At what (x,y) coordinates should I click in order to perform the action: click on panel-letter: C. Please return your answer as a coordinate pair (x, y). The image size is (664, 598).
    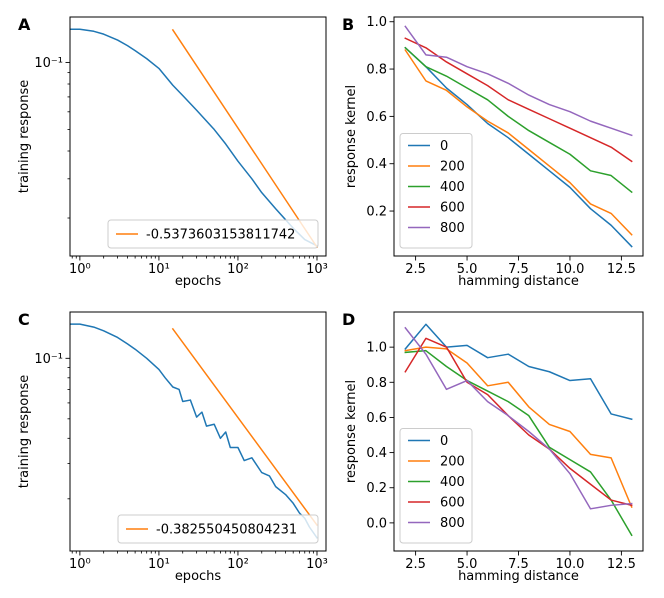
    Looking at the image, I should click on (24, 319).